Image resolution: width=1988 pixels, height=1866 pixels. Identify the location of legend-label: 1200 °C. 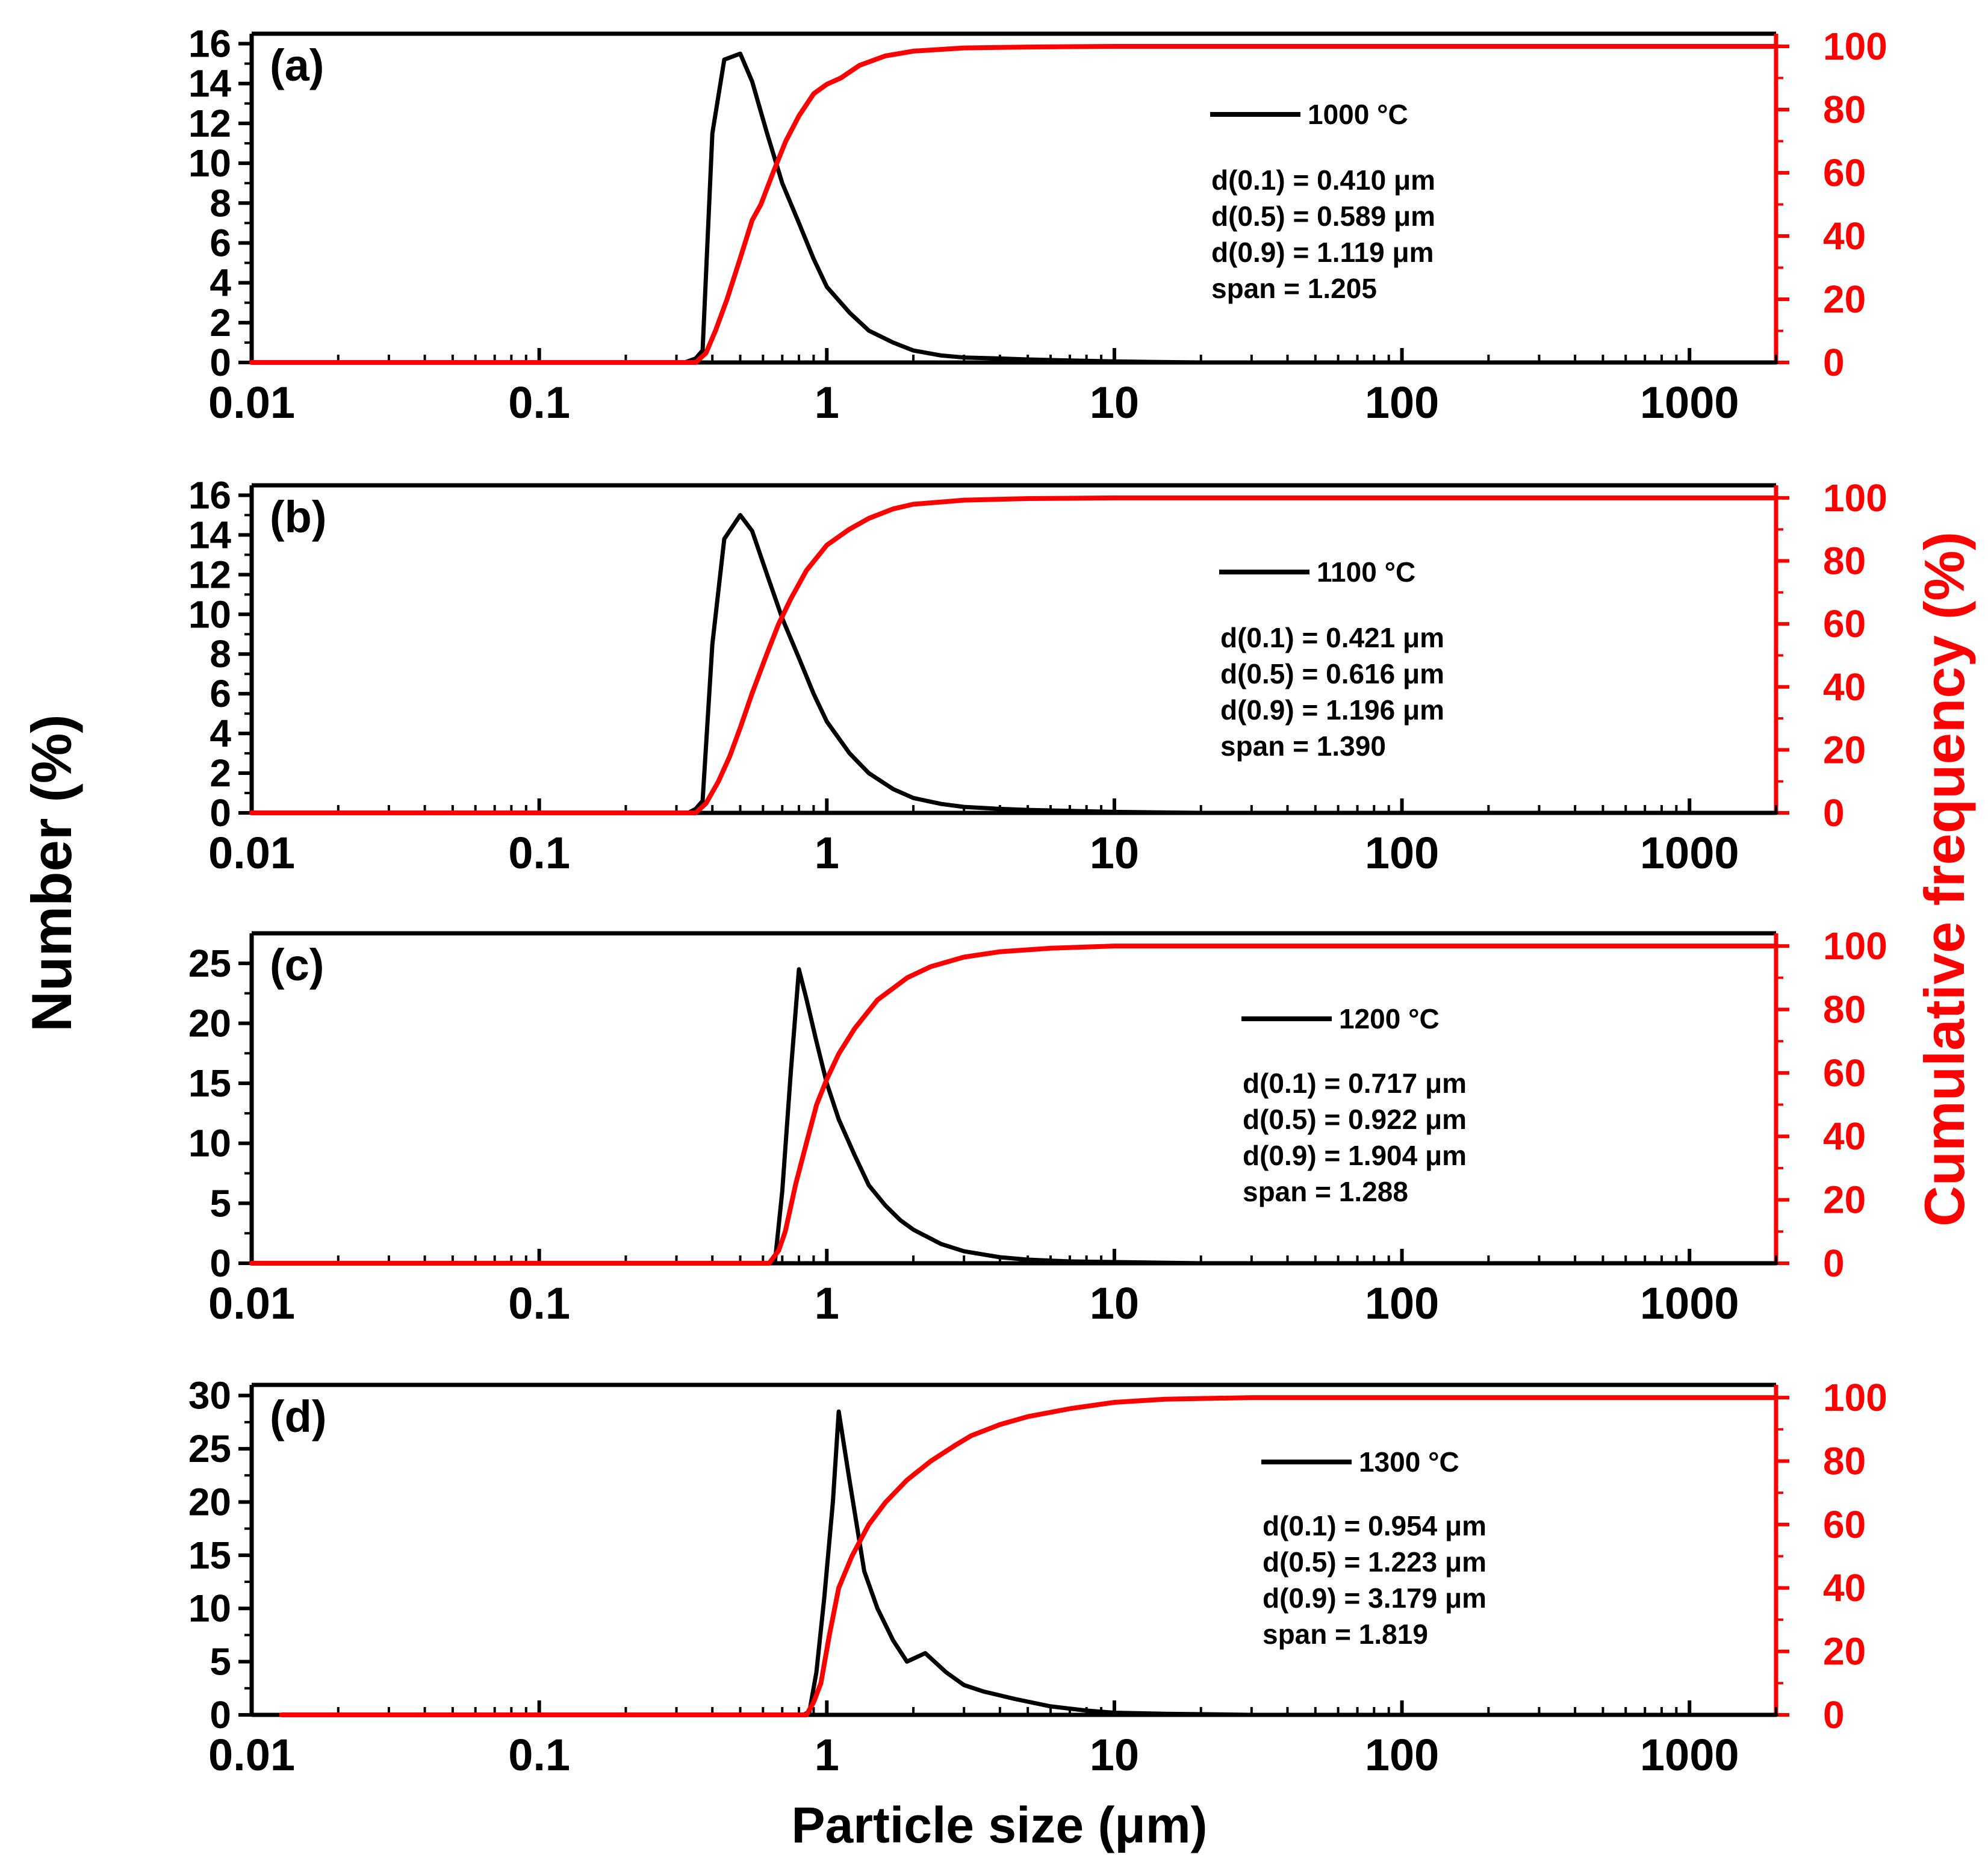
(1389, 1018).